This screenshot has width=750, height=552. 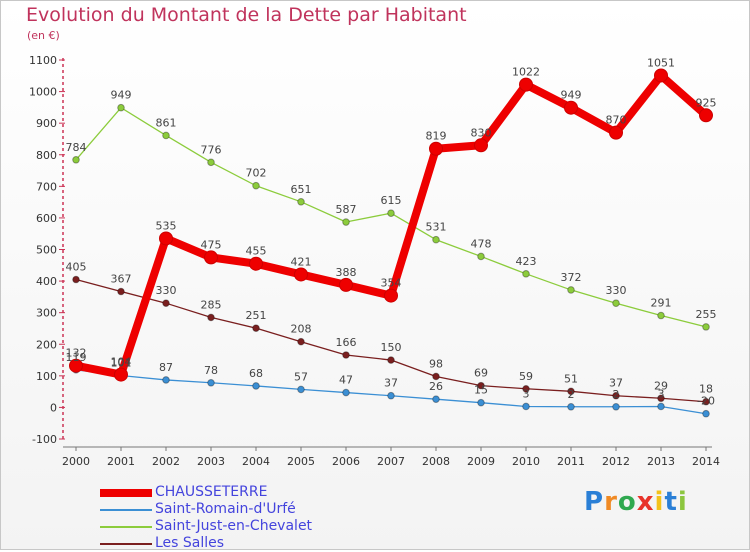 I want to click on data-label: 423, so click(x=526, y=261).